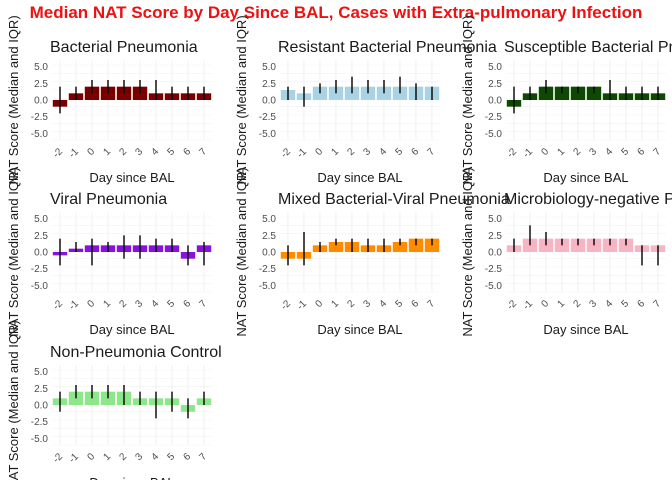 This screenshot has width=672, height=480. What do you see at coordinates (387, 47) in the screenshot?
I see `panel-title: Resistant Bacterial Pneumonia` at bounding box center [387, 47].